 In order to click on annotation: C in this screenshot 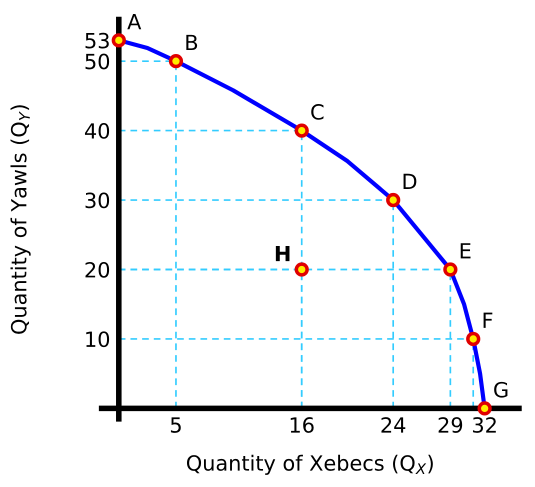, I will do `click(317, 112)`.